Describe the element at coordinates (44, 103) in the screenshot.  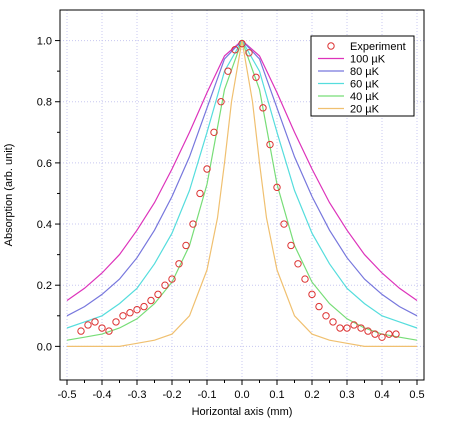
I see `y-tick-label: 0.8` at that location.